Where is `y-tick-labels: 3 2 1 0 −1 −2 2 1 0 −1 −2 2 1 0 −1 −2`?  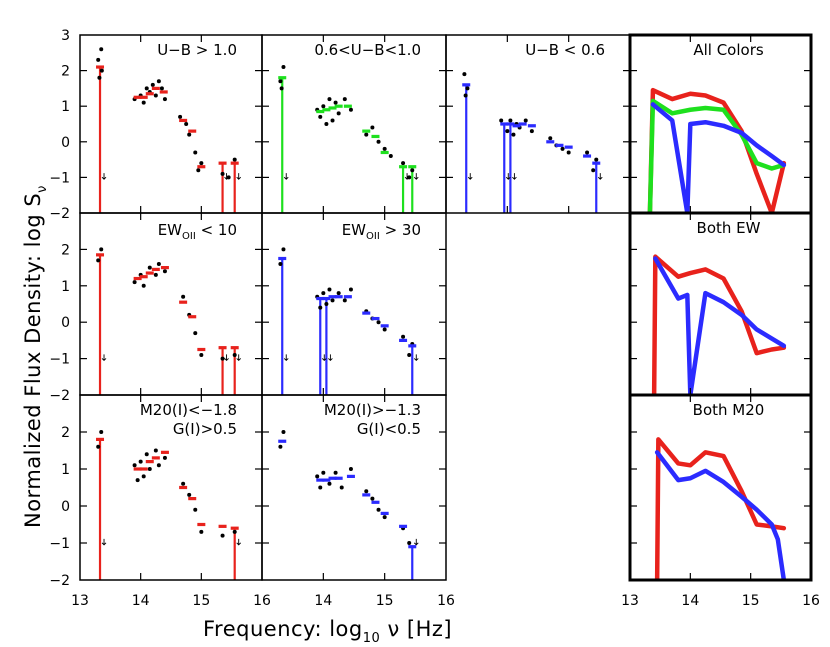 y-tick-labels: 3 2 1 0 −1 −2 2 1 0 −1 −2 2 1 0 −1 −2 is located at coordinates (59, 308).